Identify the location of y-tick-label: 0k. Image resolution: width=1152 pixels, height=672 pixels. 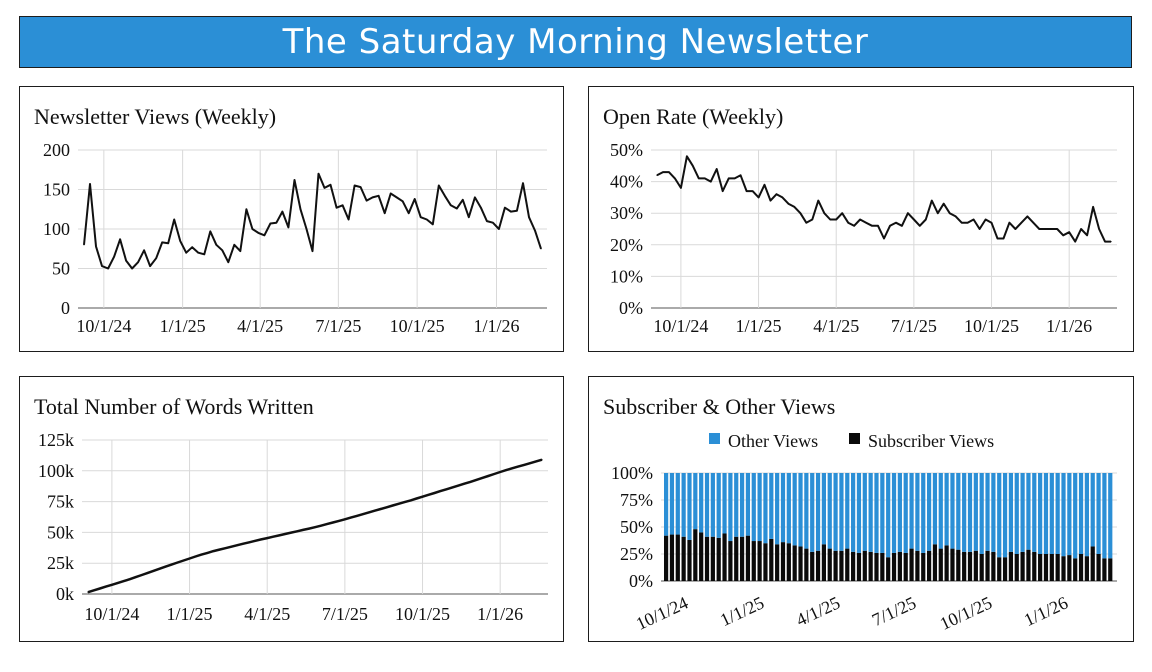
(65, 594).